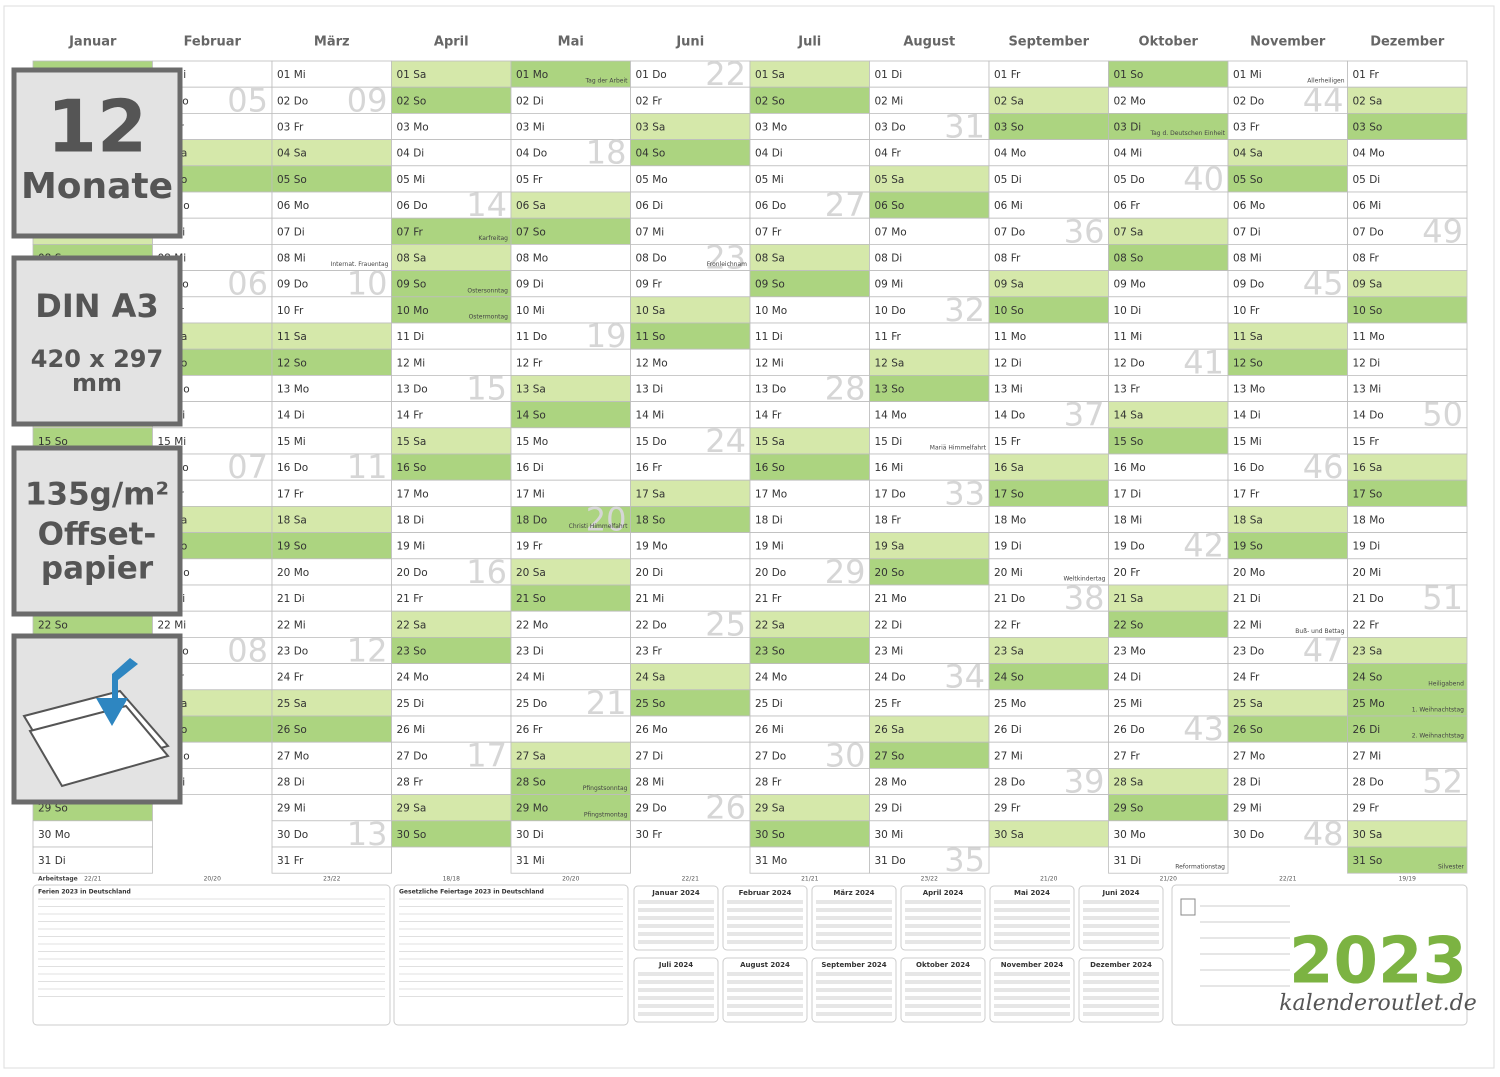  What do you see at coordinates (1247, 809) in the screenshot?
I see `day-label: 29 Mi` at bounding box center [1247, 809].